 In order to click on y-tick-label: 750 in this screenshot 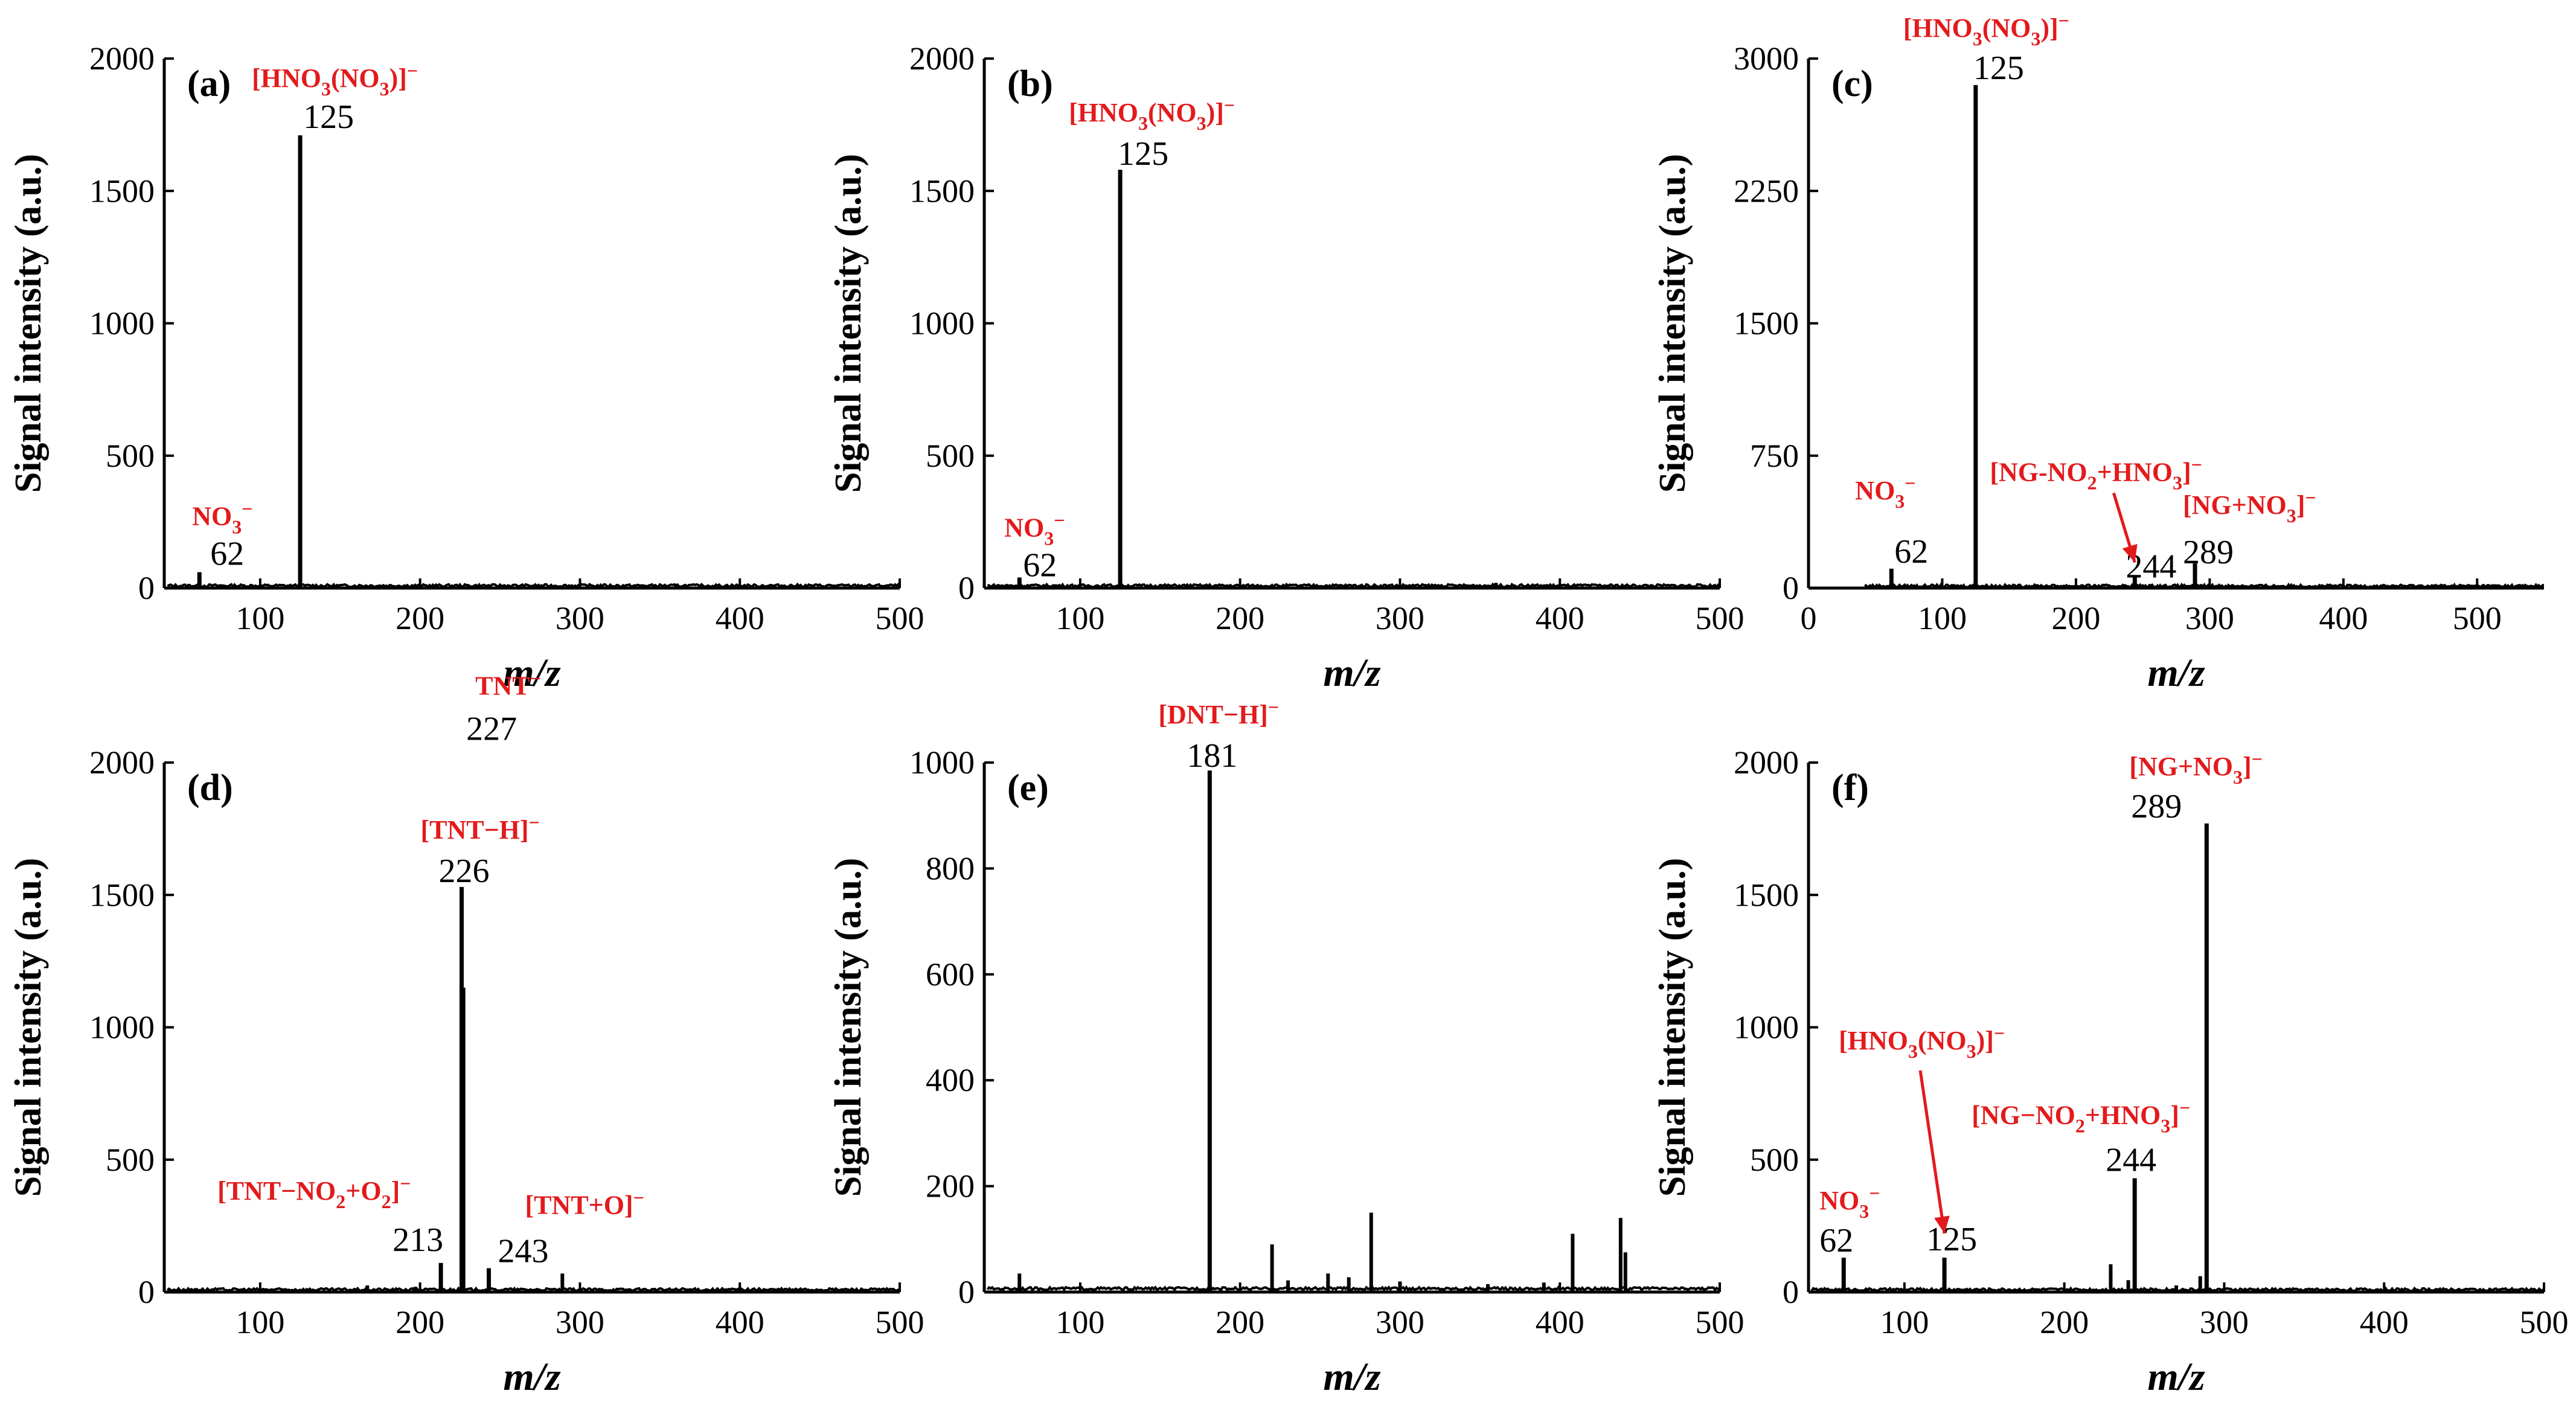, I will do `click(1774, 456)`.